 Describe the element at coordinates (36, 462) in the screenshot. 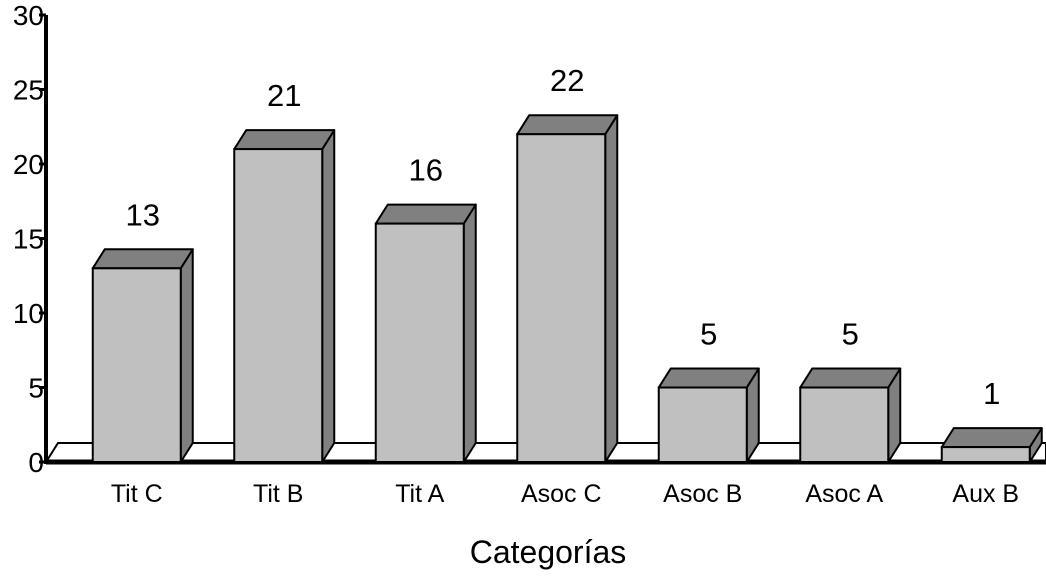

I see `y-tick-label: 0` at that location.